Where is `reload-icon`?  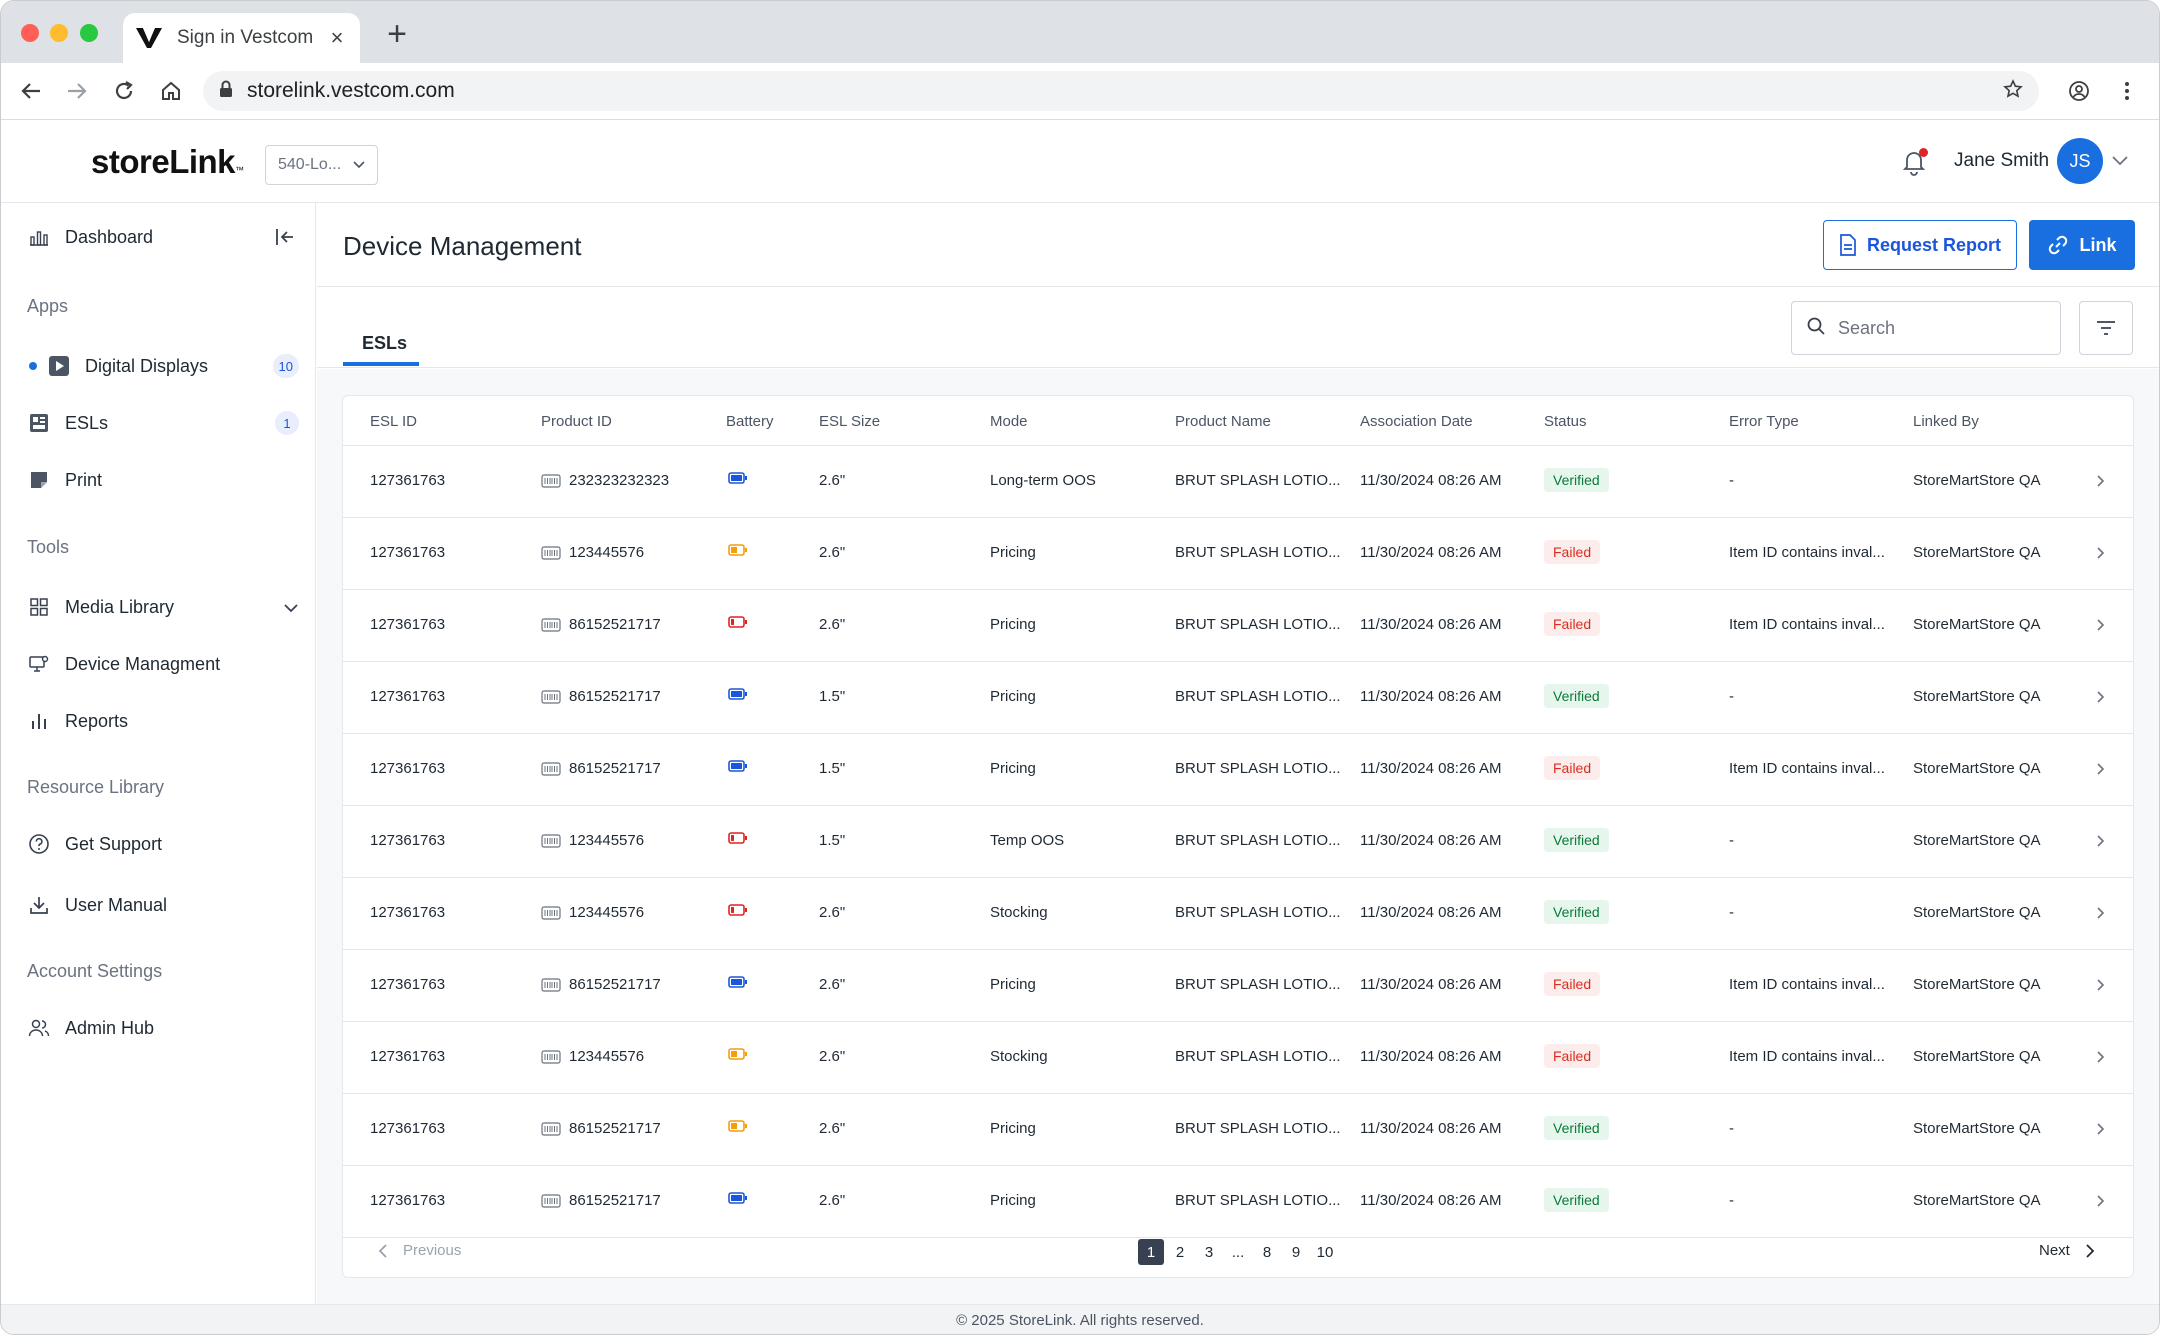
reload-icon is located at coordinates (124, 91).